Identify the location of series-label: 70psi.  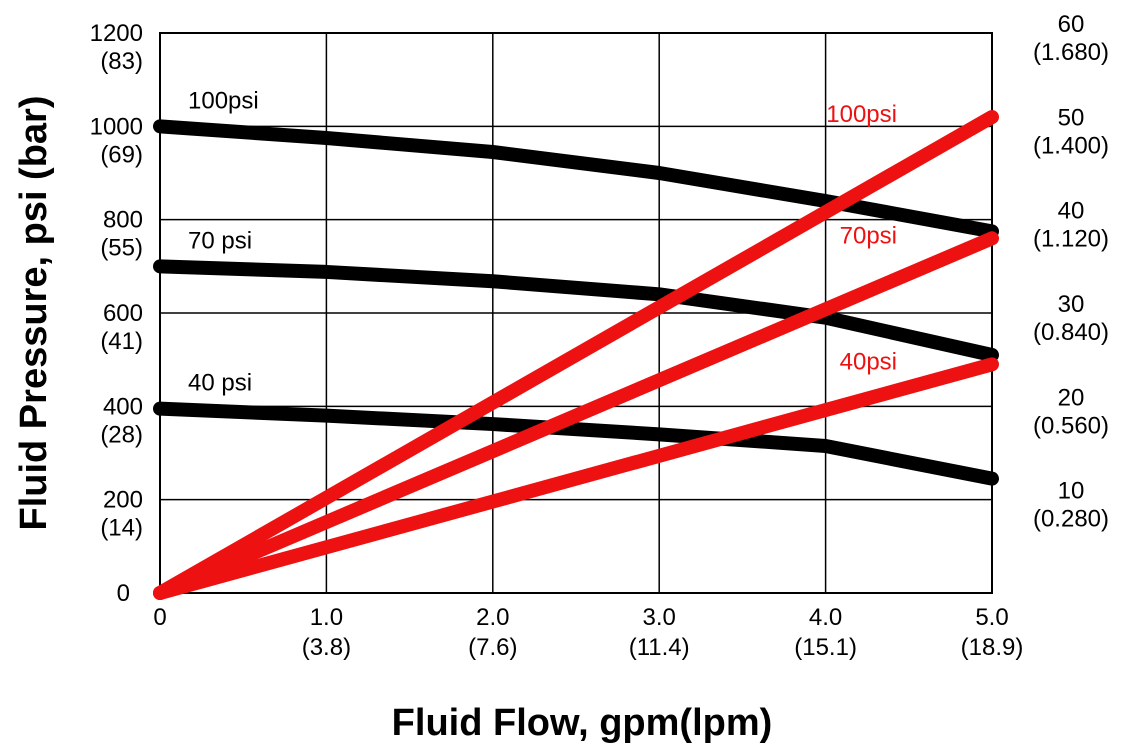
(868, 235).